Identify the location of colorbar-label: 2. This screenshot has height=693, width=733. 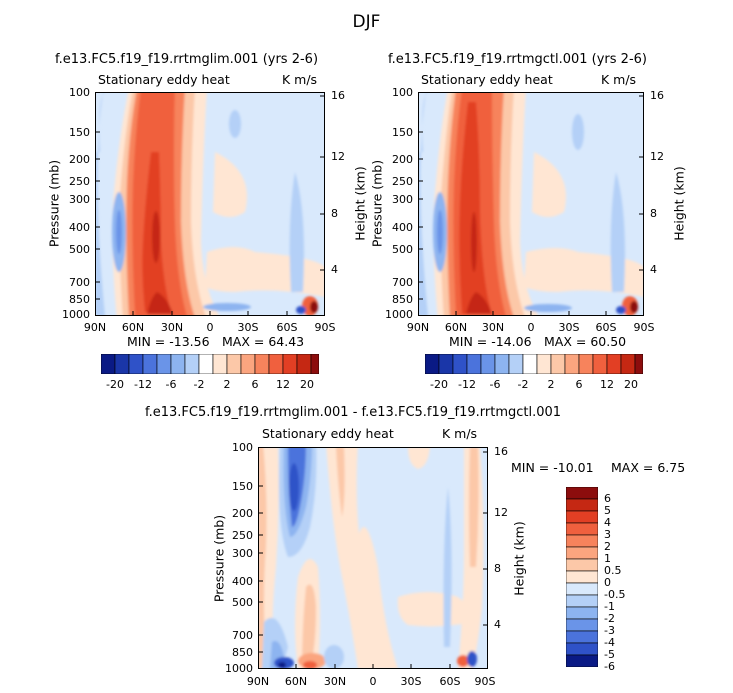
(551, 384).